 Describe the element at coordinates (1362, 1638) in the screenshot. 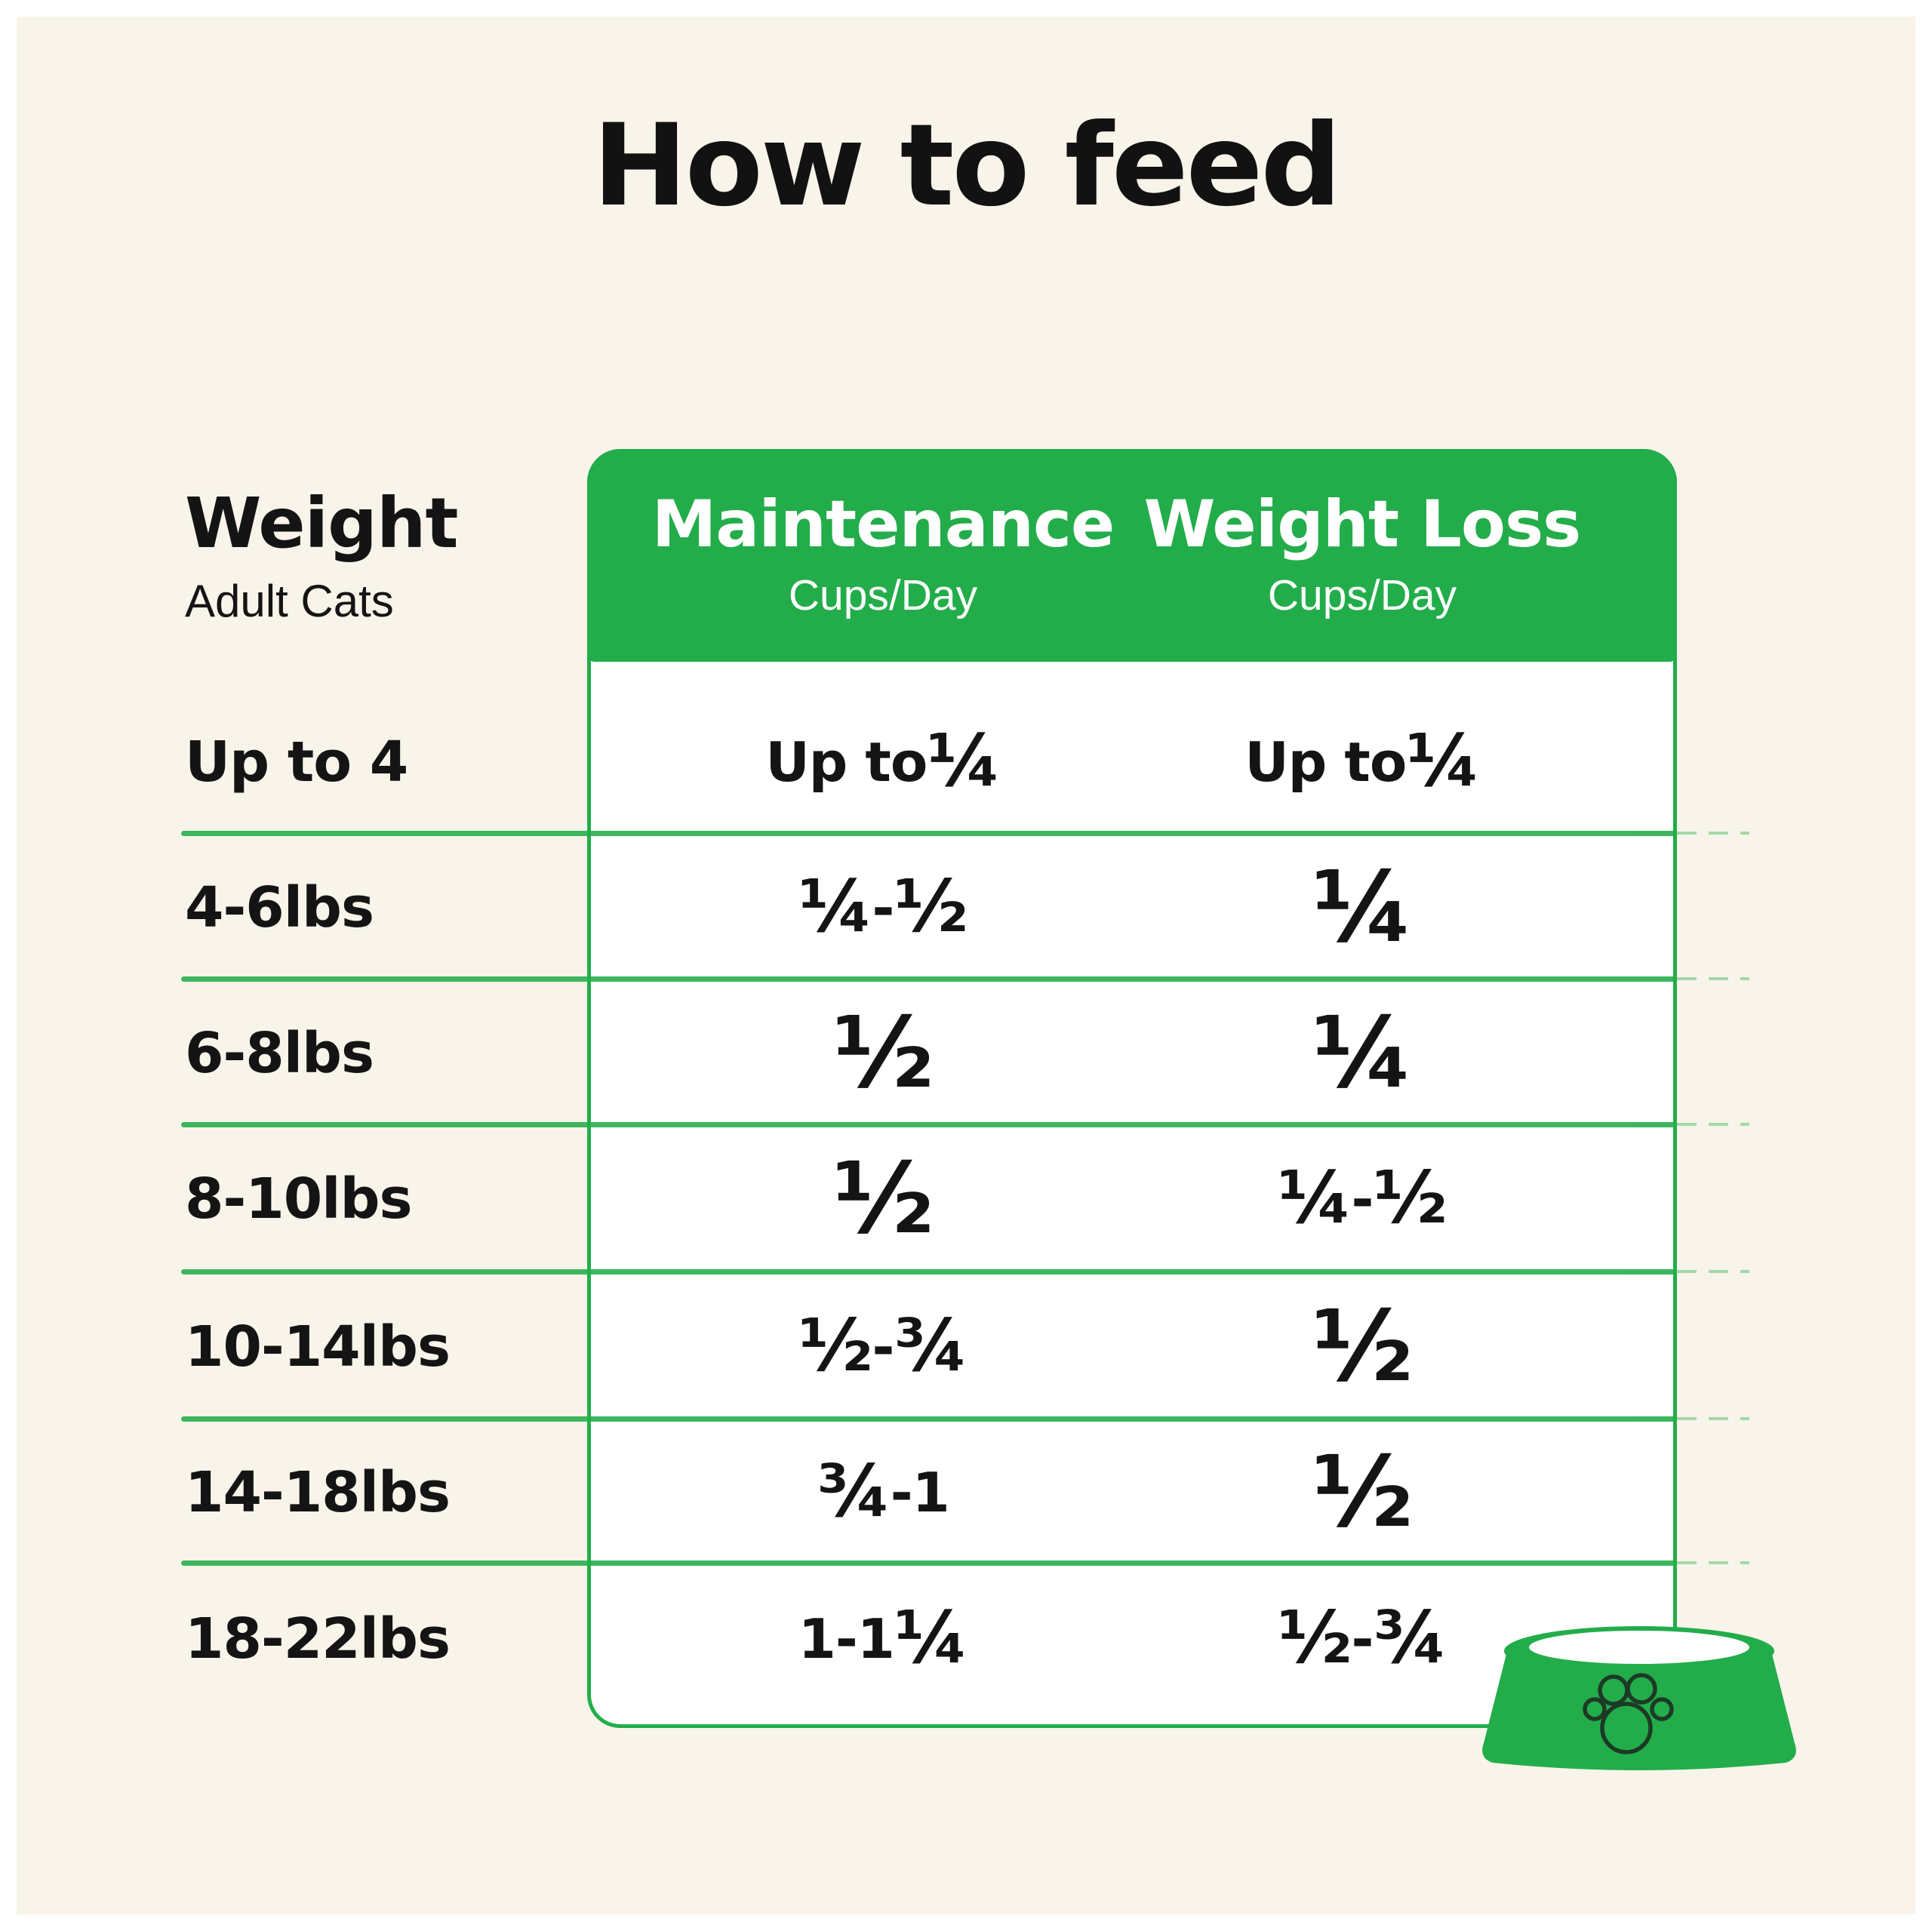

I see `weight-loss-value: ½-¾` at that location.